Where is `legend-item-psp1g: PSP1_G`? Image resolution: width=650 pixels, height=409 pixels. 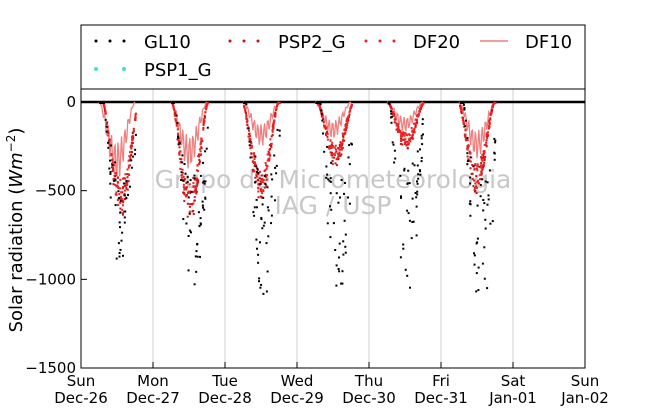 legend-item-psp1g: PSP1_G is located at coordinates (153, 70).